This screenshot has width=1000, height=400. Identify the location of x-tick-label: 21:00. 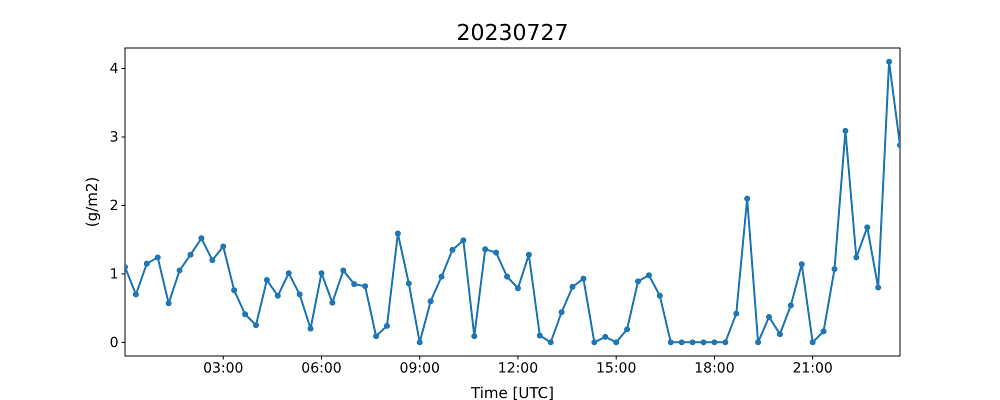
(812, 368).